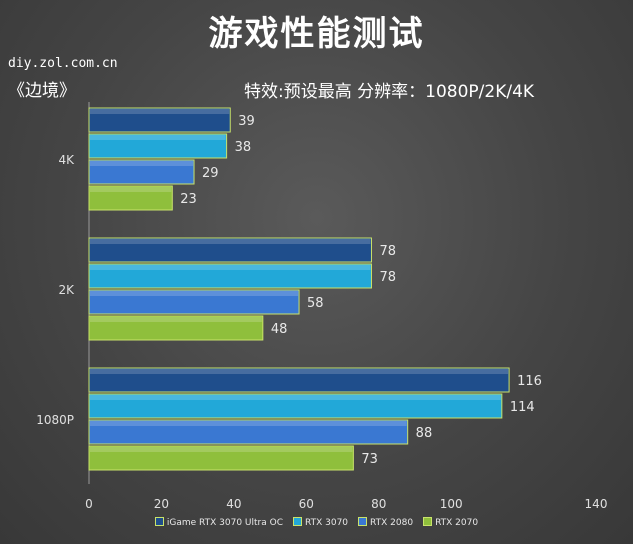 The width and height of the screenshot is (633, 544). I want to click on legend-item: RTX 2080, so click(385, 522).